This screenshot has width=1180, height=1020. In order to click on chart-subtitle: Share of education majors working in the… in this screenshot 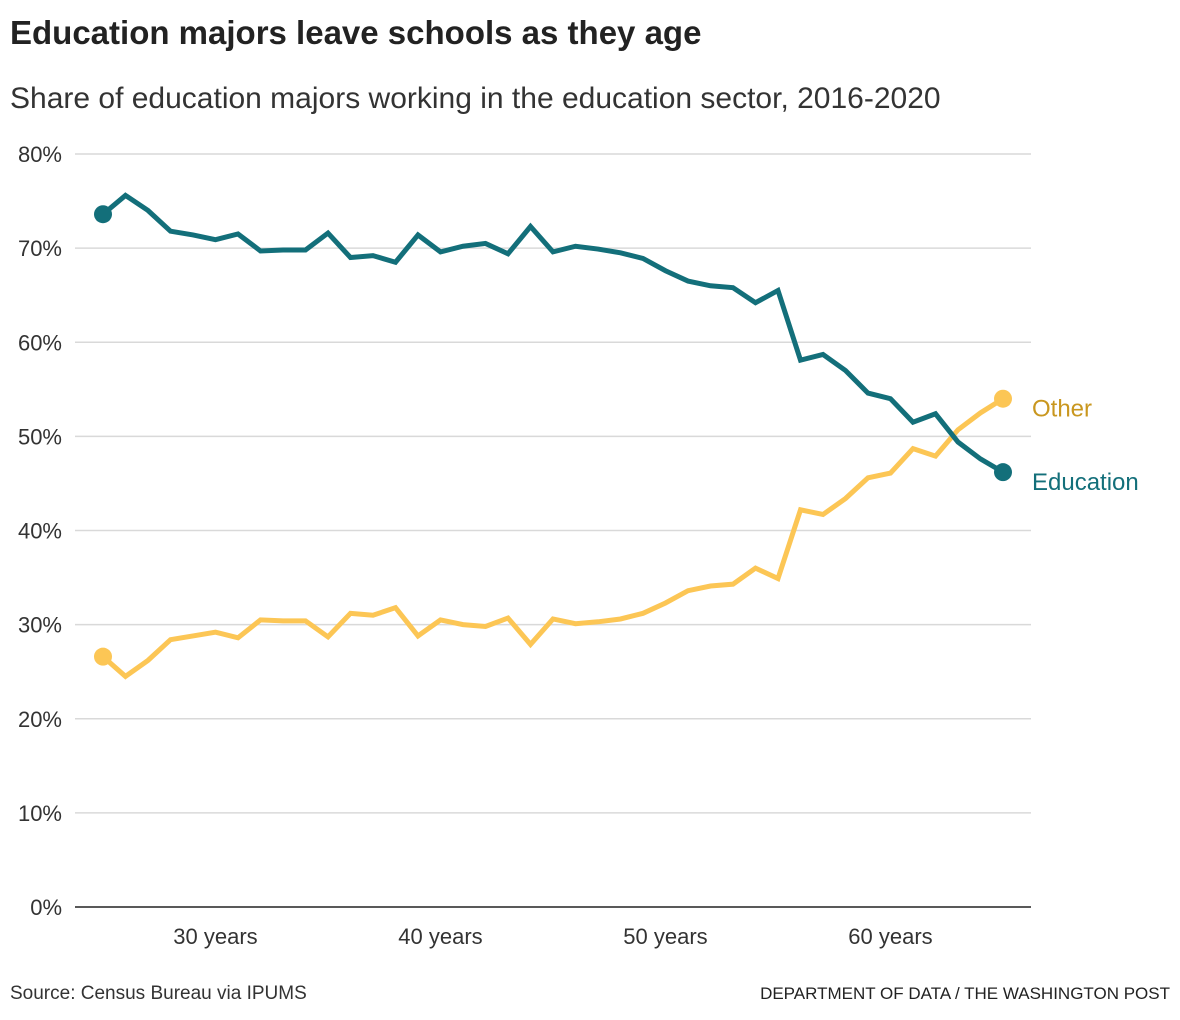, I will do `click(475, 98)`.